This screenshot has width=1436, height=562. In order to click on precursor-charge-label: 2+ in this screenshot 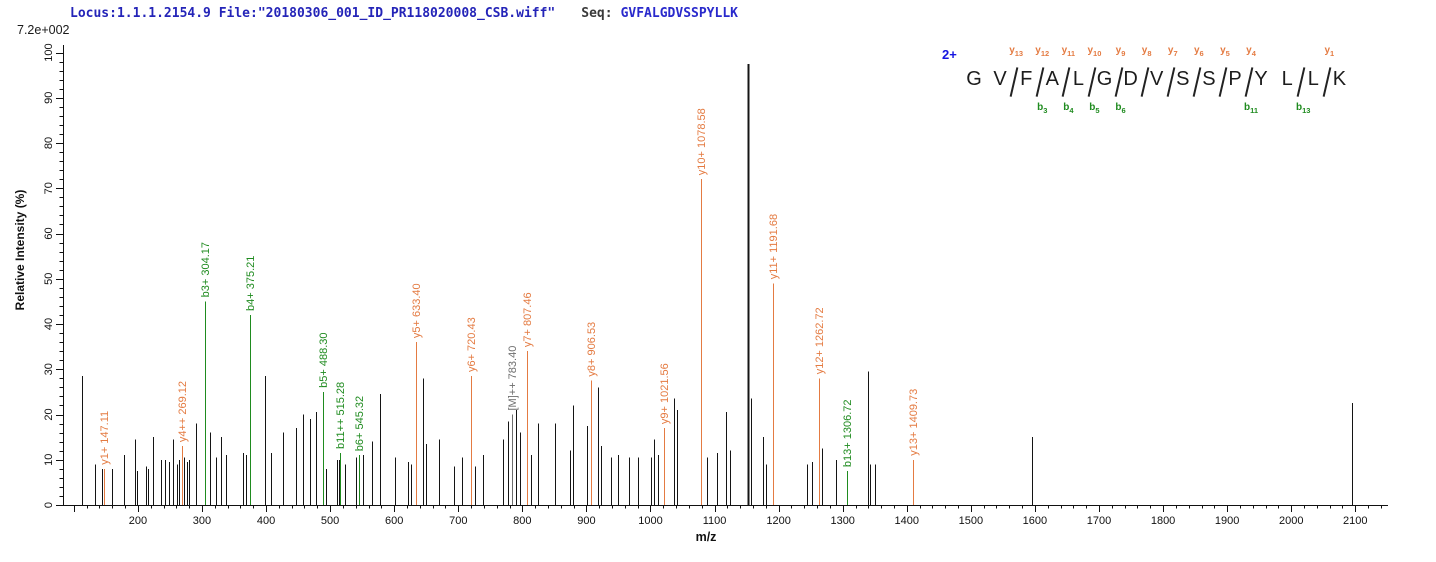, I will do `click(949, 54)`.